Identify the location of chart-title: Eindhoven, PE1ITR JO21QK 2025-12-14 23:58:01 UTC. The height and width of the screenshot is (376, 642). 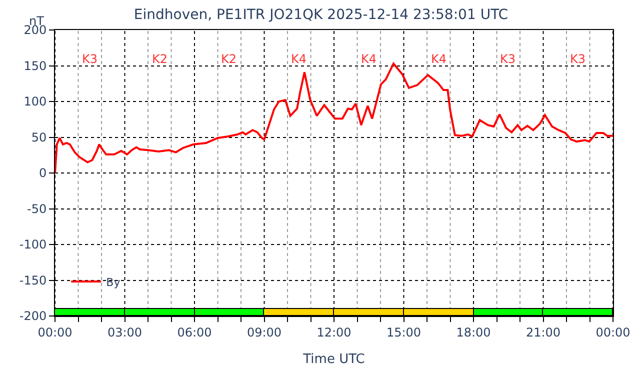
(321, 15).